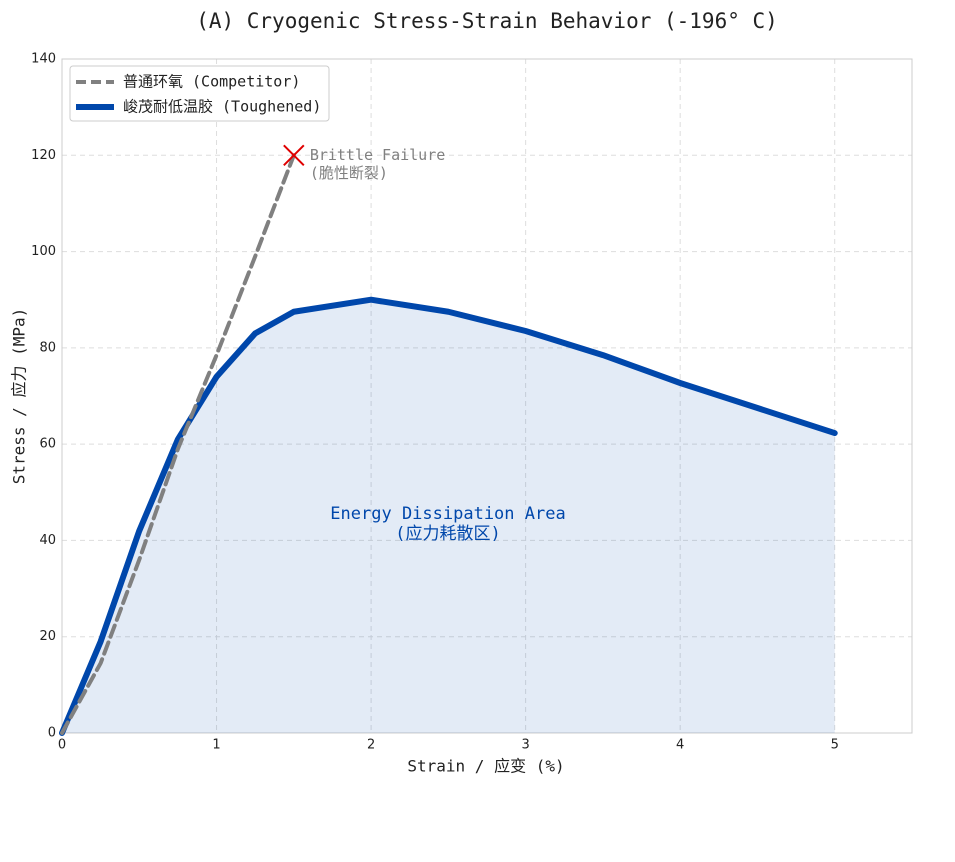 The height and width of the screenshot is (862, 955). Describe the element at coordinates (47, 347) in the screenshot. I see `y-tick-label: 80` at that location.